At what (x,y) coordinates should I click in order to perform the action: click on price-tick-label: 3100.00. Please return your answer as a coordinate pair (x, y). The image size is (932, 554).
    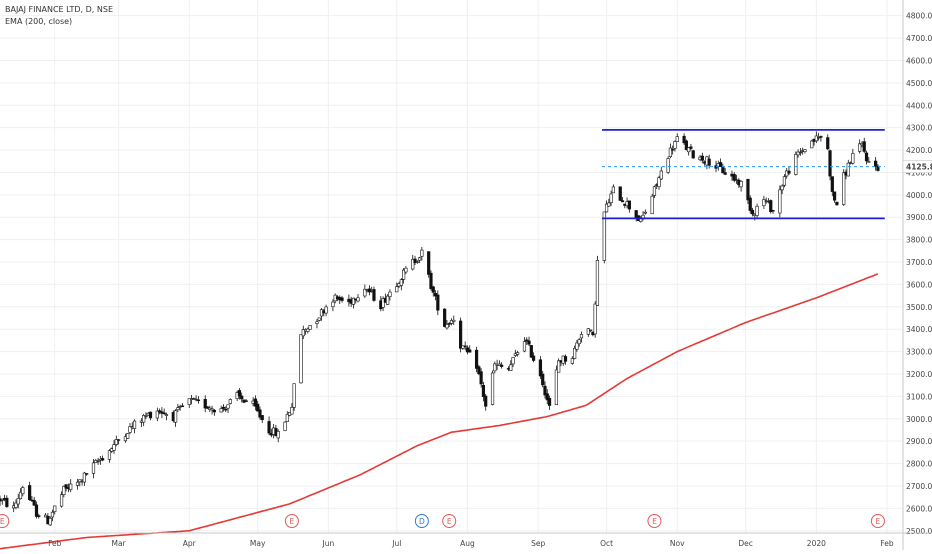
    Looking at the image, I should click on (919, 396).